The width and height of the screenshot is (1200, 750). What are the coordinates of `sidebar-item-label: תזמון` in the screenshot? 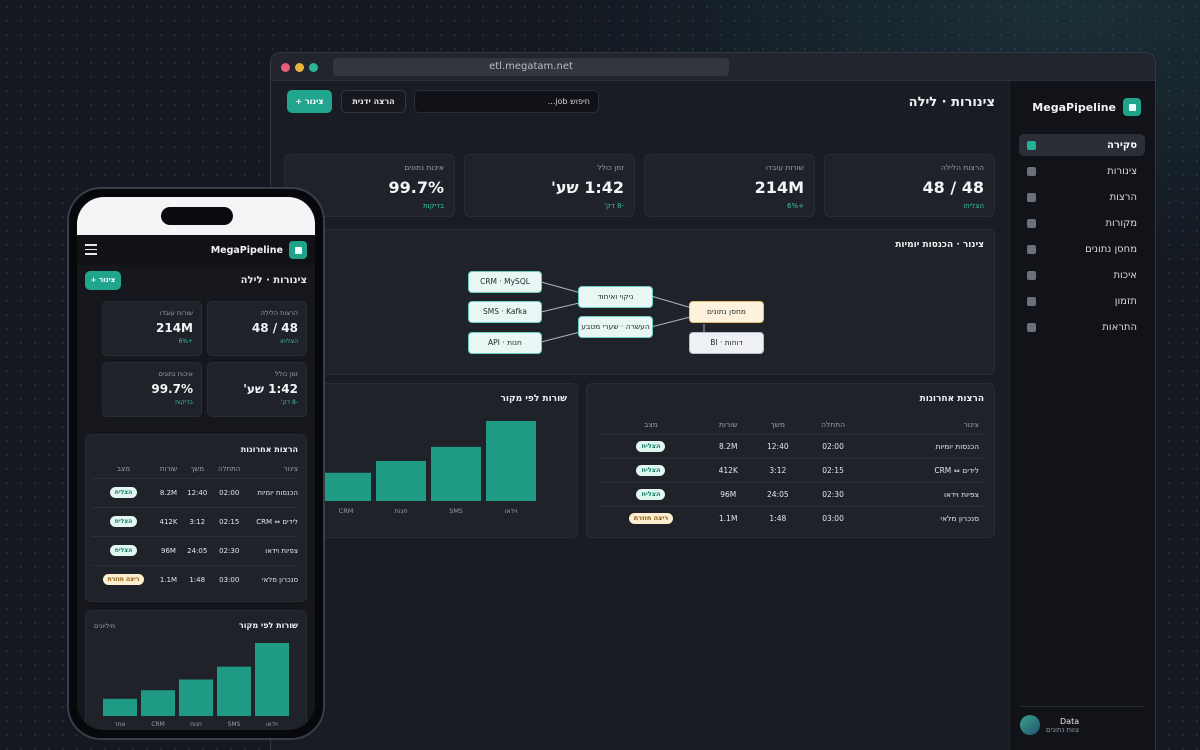 It's located at (1125, 301).